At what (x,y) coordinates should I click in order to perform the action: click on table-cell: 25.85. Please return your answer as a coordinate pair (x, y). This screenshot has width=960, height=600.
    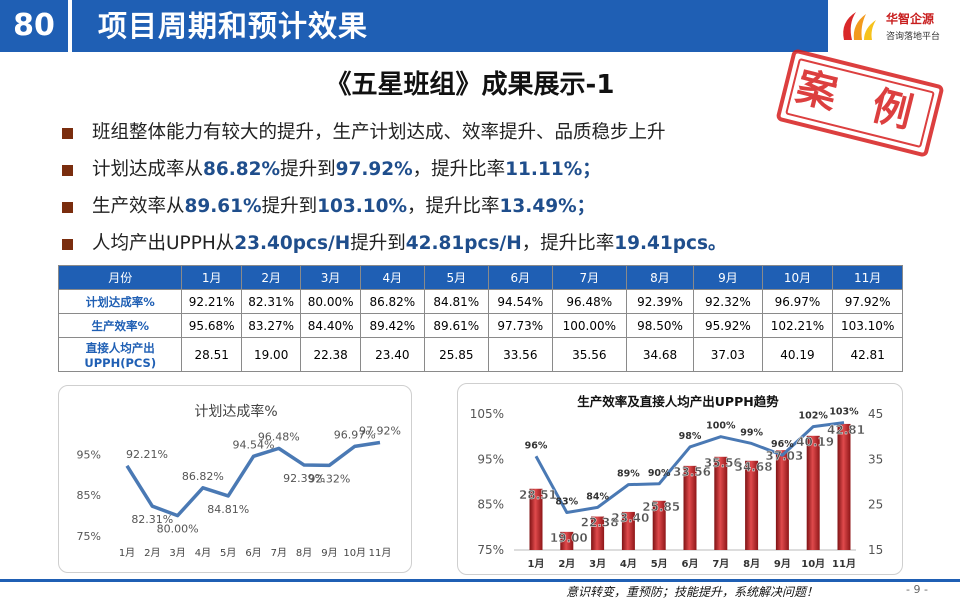
    Looking at the image, I should click on (456, 354).